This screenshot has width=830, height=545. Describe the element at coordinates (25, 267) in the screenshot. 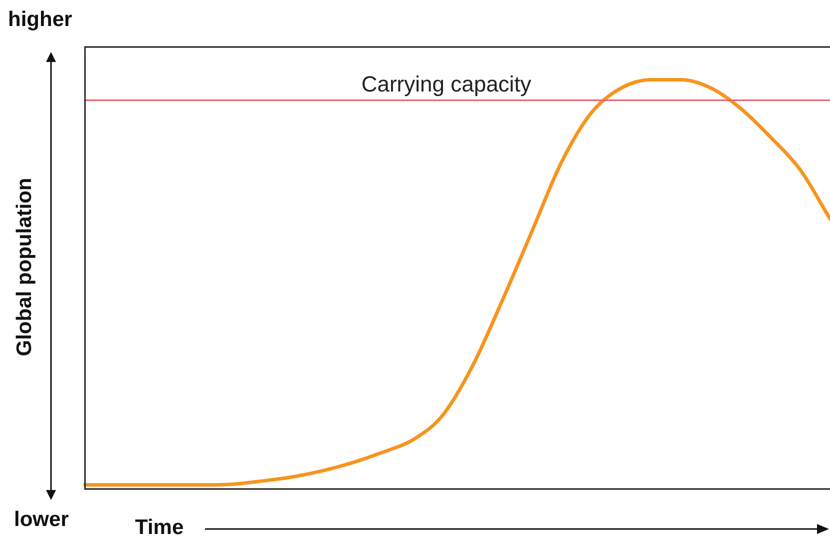

I see `y-axis-title: Global population` at that location.